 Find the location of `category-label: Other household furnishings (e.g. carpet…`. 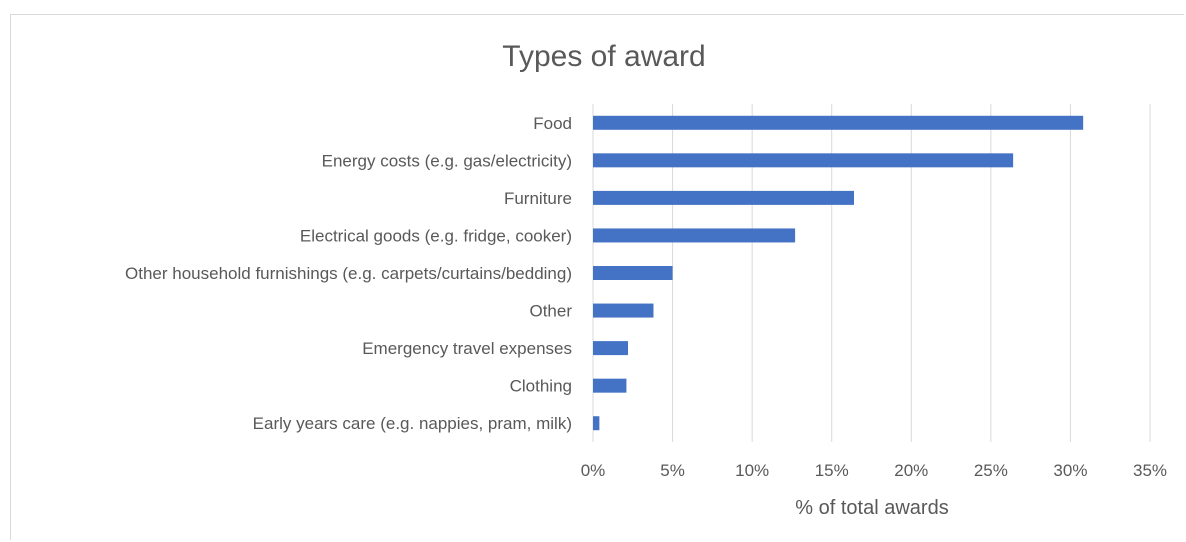

category-label: Other household furnishings (e.g. carpet… is located at coordinates (348, 273).